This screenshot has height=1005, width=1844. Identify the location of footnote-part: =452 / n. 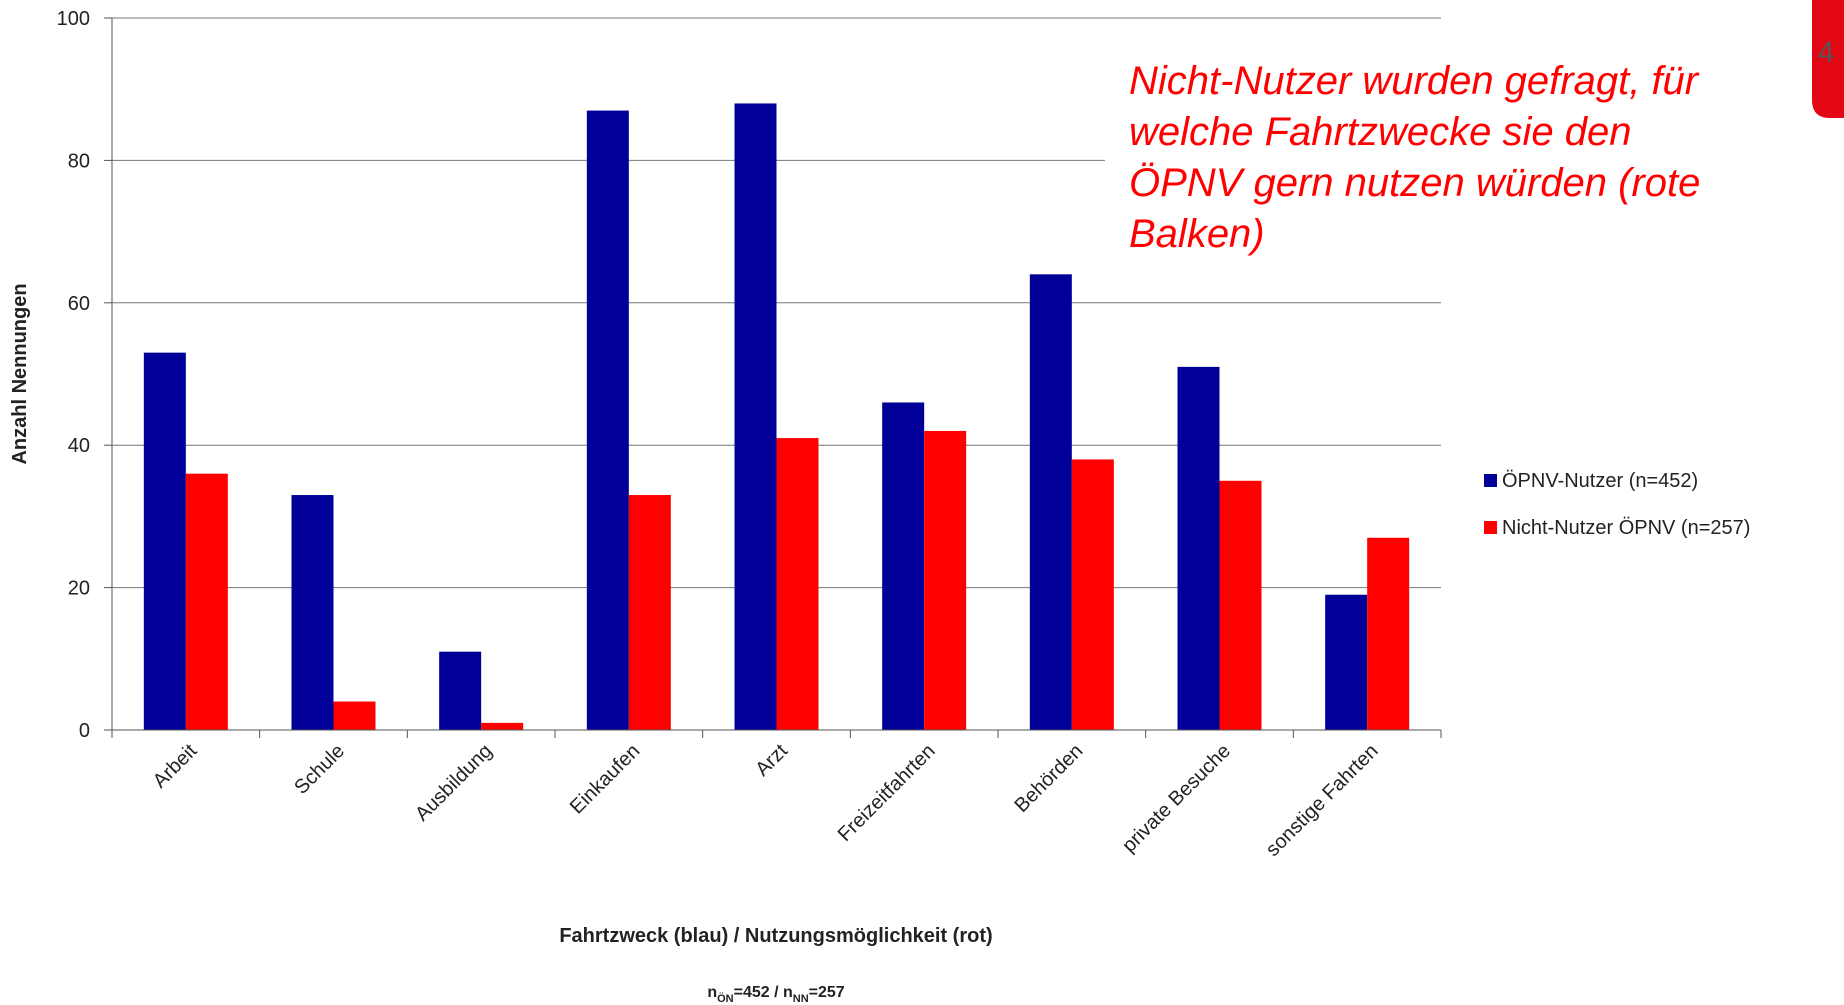
(763, 992).